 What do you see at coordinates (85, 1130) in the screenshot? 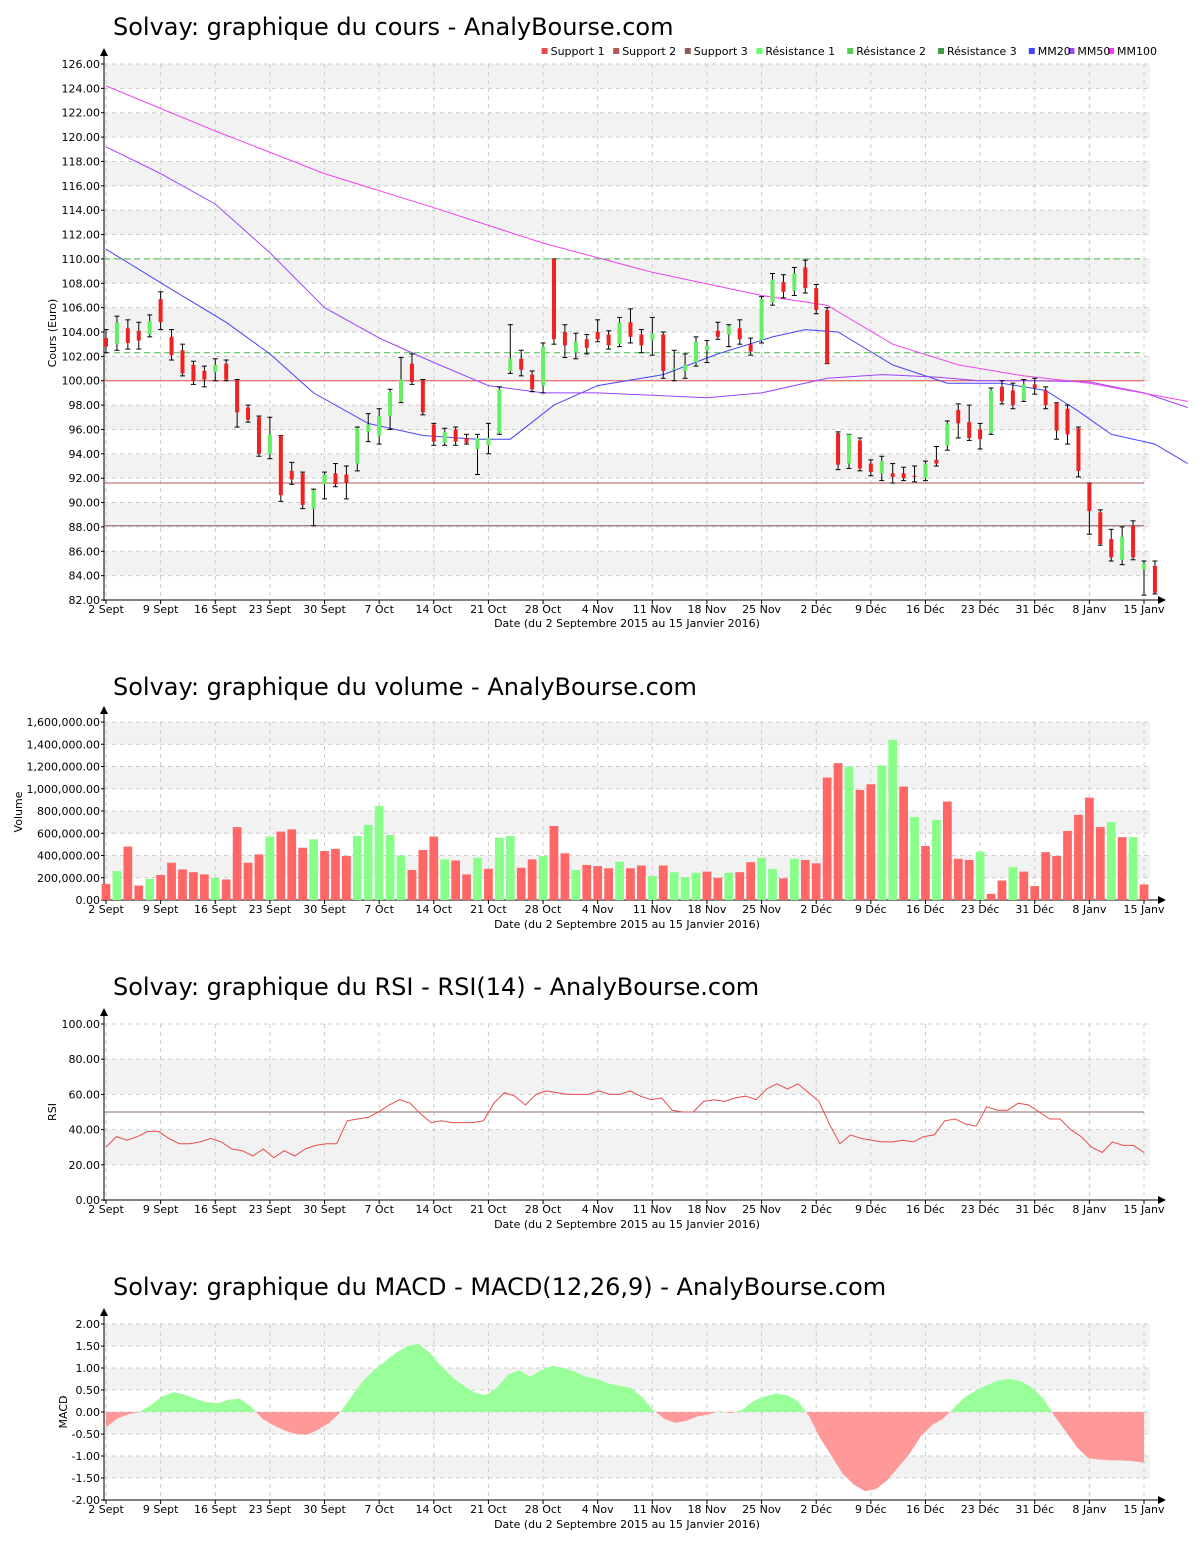
I see `rsi-y-tick-label: 40.00` at bounding box center [85, 1130].